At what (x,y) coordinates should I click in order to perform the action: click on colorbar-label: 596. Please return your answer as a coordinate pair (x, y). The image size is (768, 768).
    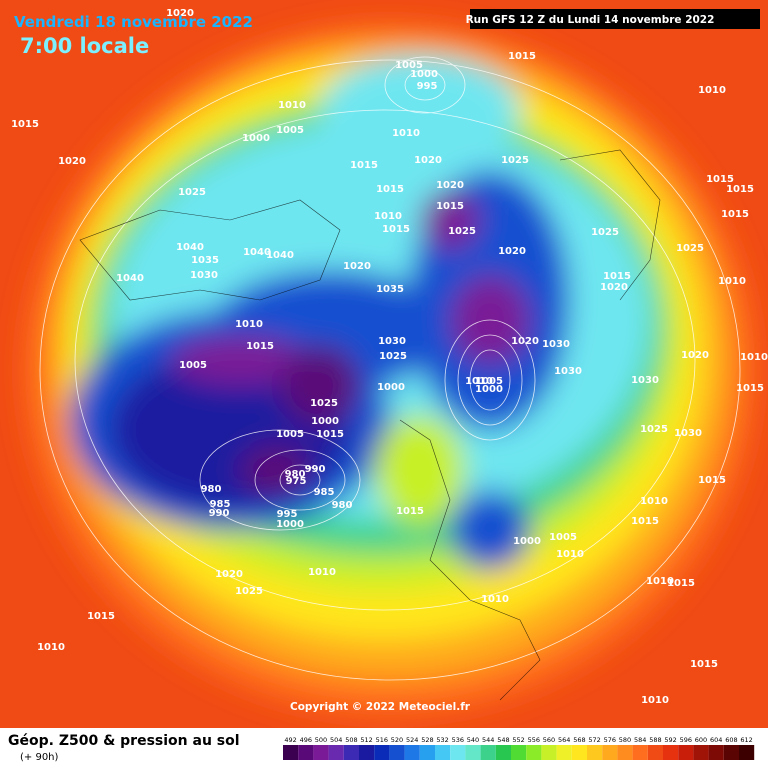
    Looking at the image, I should click on (686, 740).